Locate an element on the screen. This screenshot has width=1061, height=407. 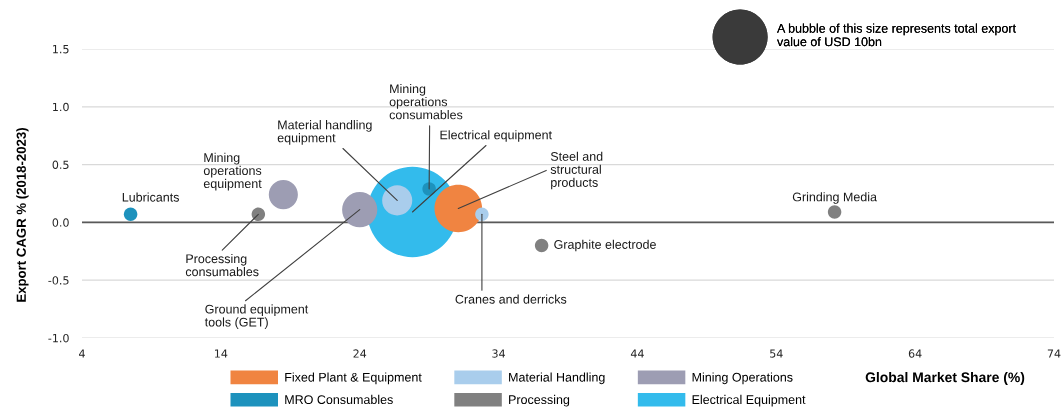
x-tick-label: 54 is located at coordinates (776, 353).